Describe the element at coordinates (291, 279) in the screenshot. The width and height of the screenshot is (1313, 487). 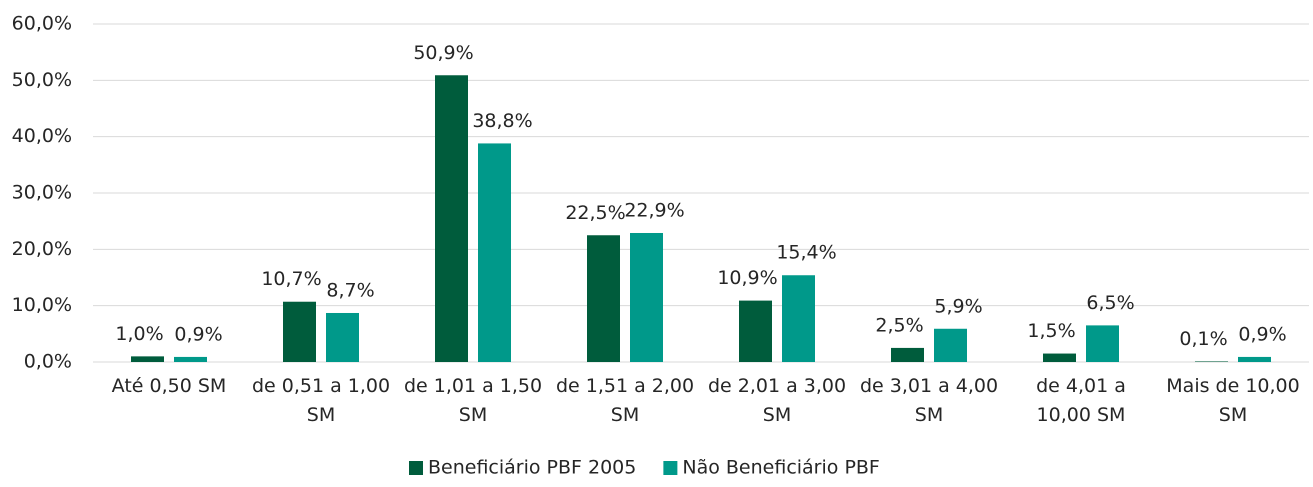
I see `data-label: 10,7%` at that location.